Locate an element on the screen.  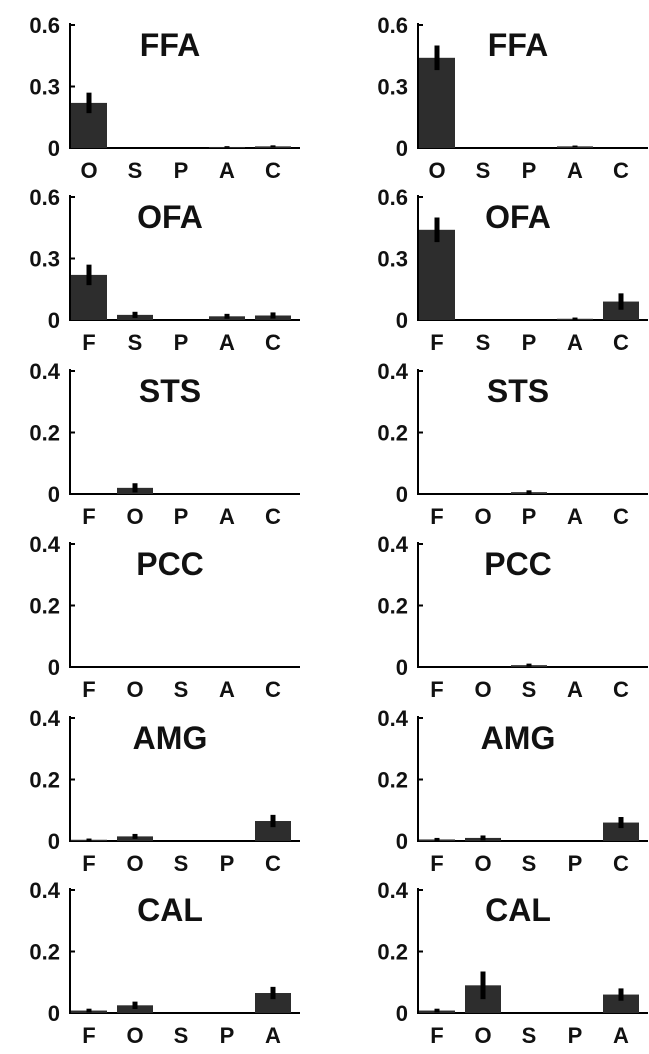
chart-panel-4: 0 0.3 0.6 OFA F S P A C is located at coordinates (512, 270).